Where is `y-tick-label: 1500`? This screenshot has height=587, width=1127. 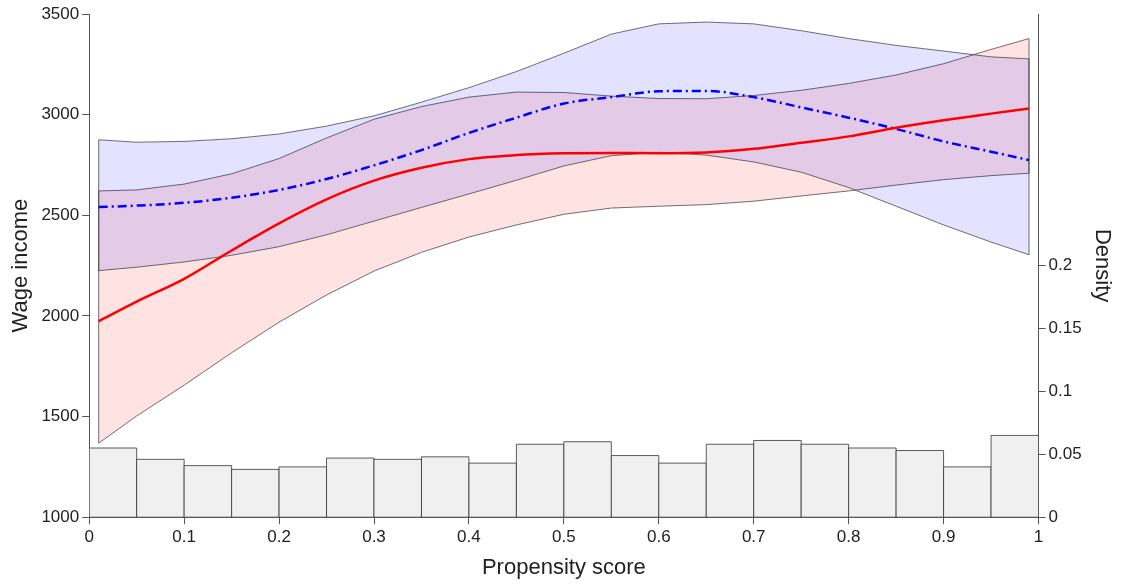
y-tick-label: 1500 is located at coordinates (60, 416).